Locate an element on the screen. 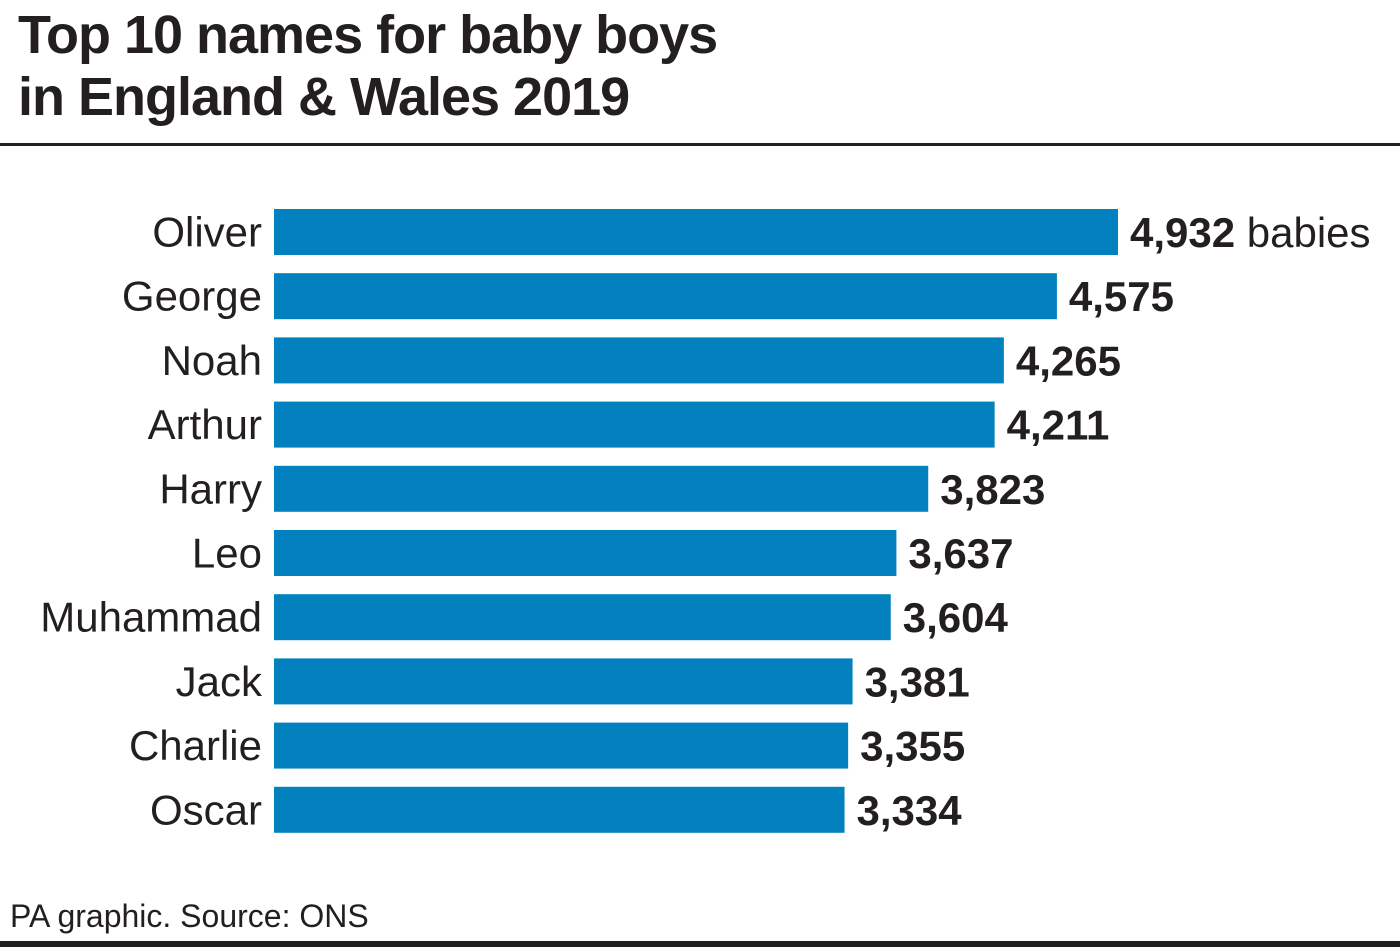 The height and width of the screenshot is (947, 1400). value-number-charlie: 3,355 is located at coordinates (912, 745).